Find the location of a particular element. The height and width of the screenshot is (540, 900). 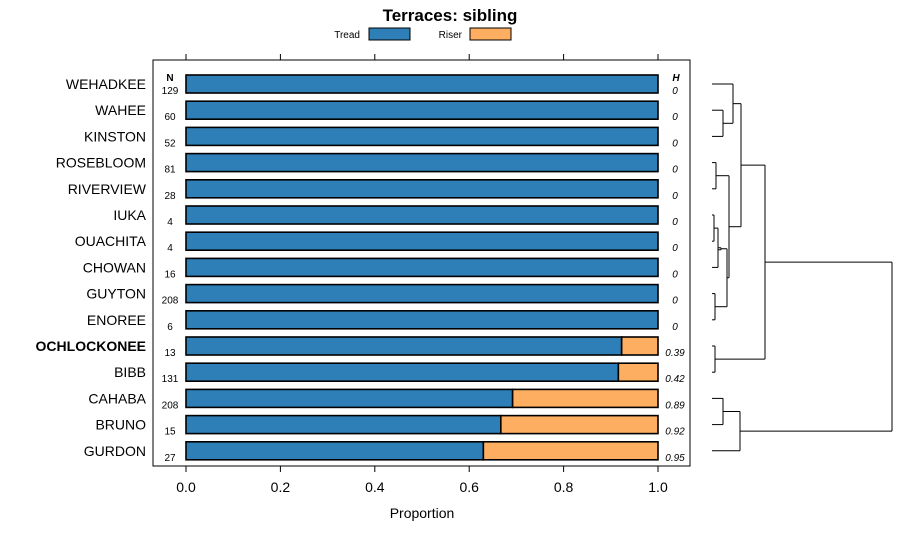

bar-tread-bibb is located at coordinates (402, 372).